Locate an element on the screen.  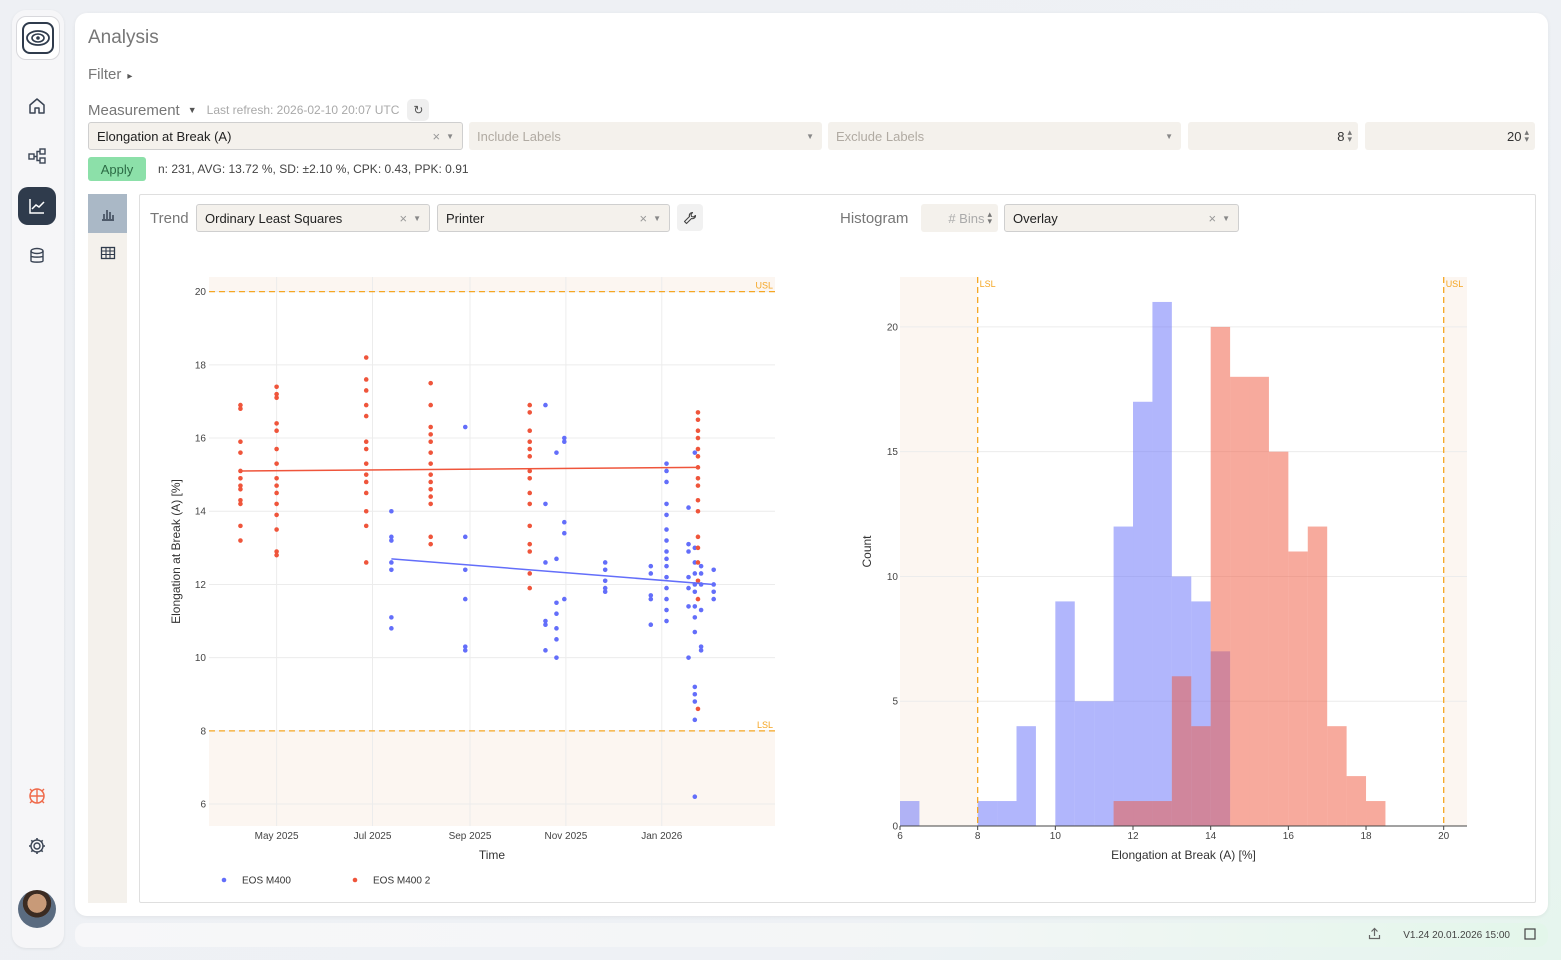
filter-toggle: Filter ▸ is located at coordinates (110, 74).